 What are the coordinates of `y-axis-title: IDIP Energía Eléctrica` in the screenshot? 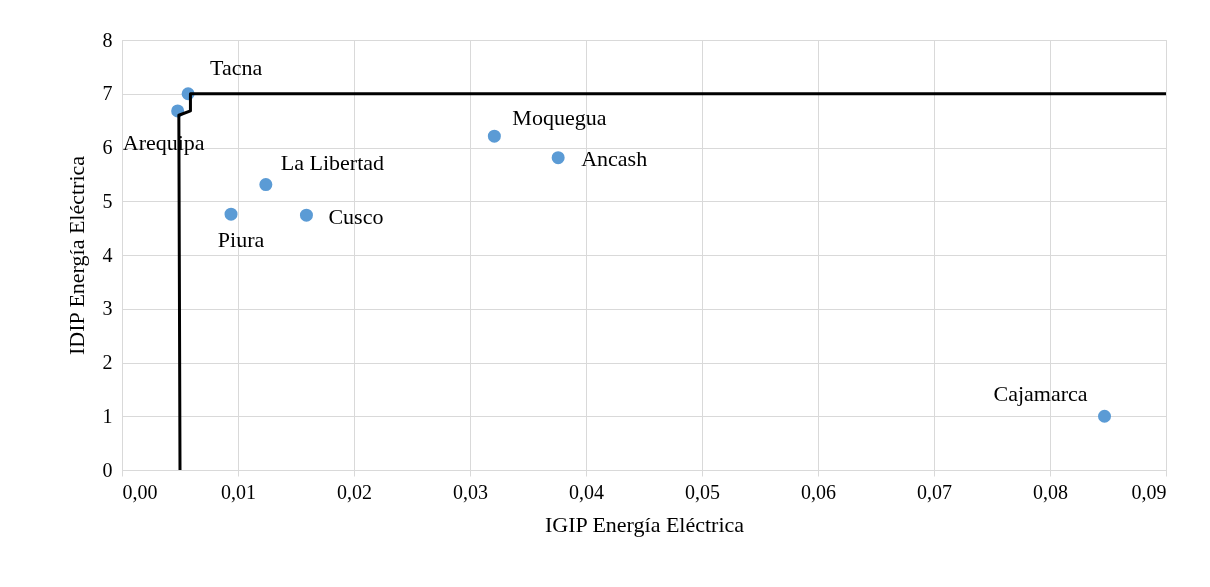 It's located at (76, 255).